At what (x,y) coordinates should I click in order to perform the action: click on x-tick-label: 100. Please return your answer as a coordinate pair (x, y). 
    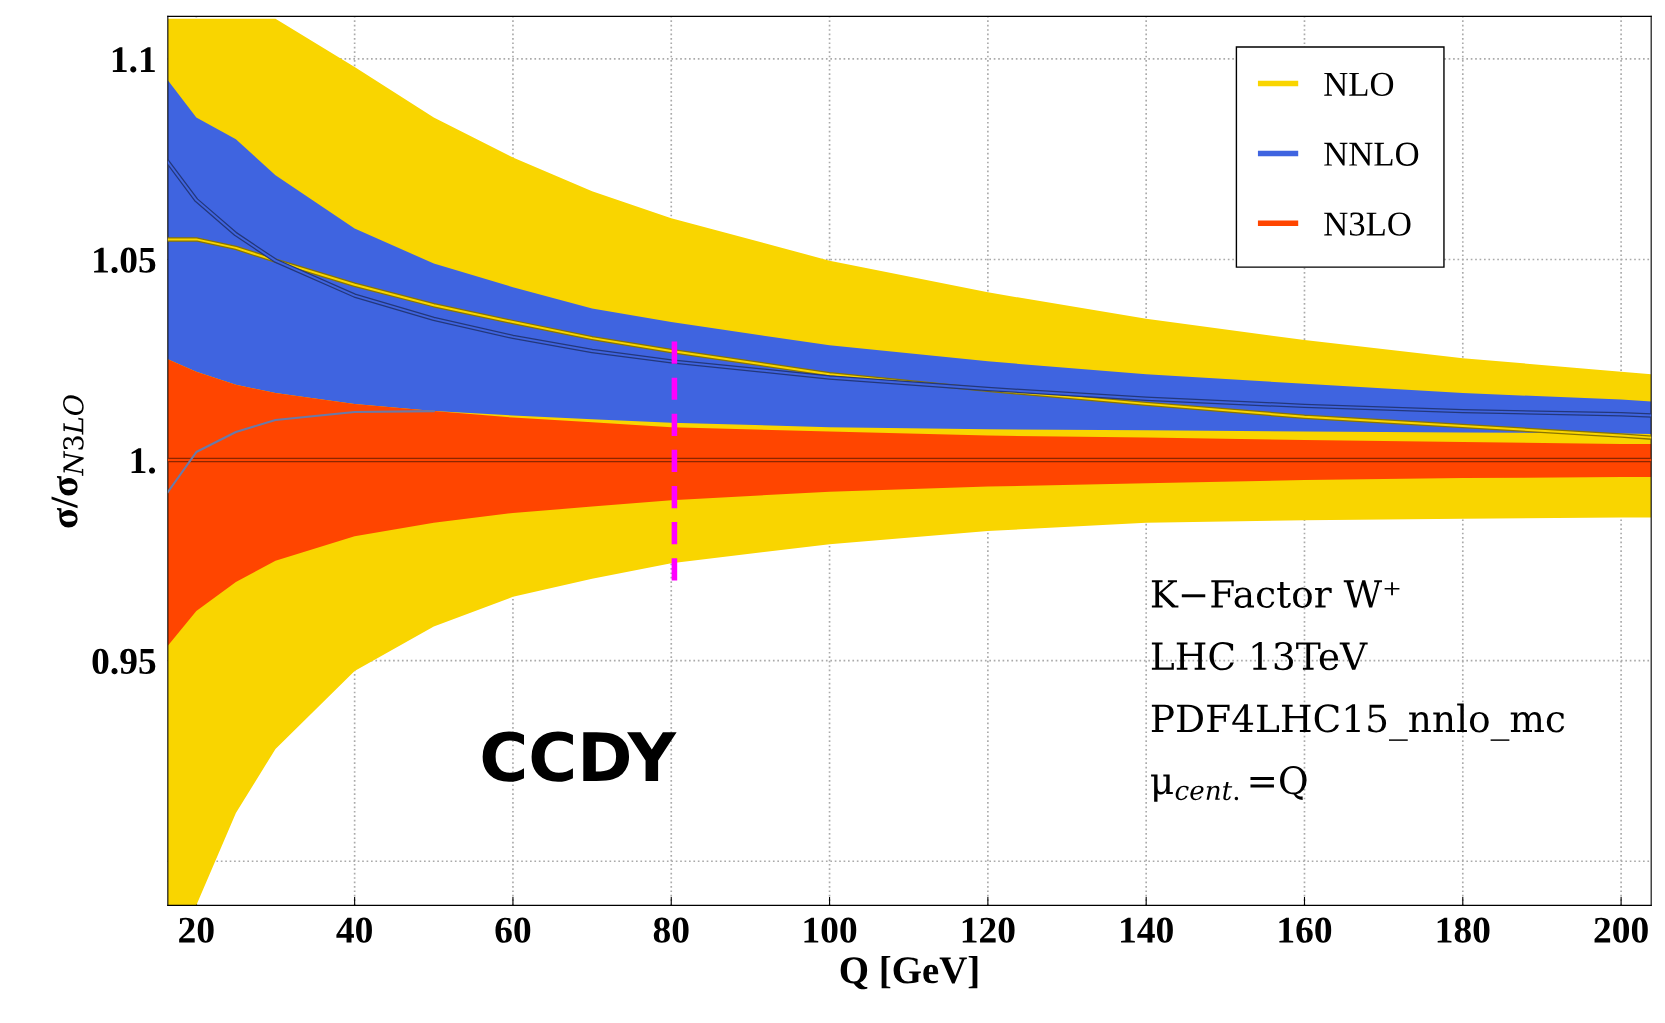
    Looking at the image, I should click on (830, 930).